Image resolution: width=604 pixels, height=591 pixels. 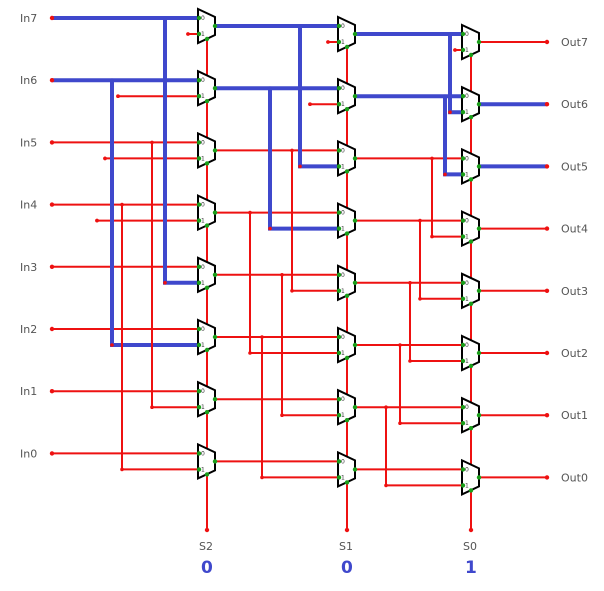 What do you see at coordinates (470, 229) in the screenshot?
I see `mux-s0-bit4` at bounding box center [470, 229].